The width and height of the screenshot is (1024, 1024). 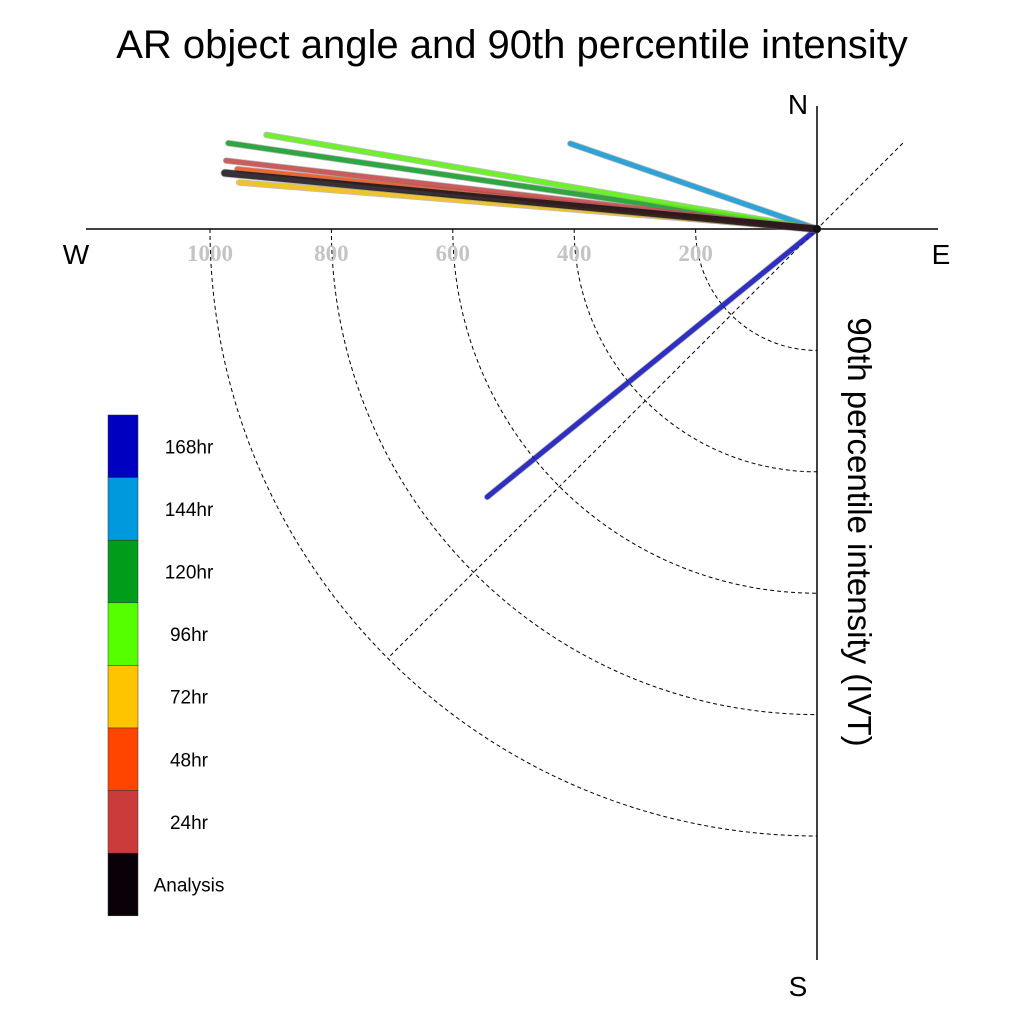 I want to click on legend: 168hr 144hr 120hr 96hr 72hr 48hr 24hr Analysis, so click(x=166, y=665).